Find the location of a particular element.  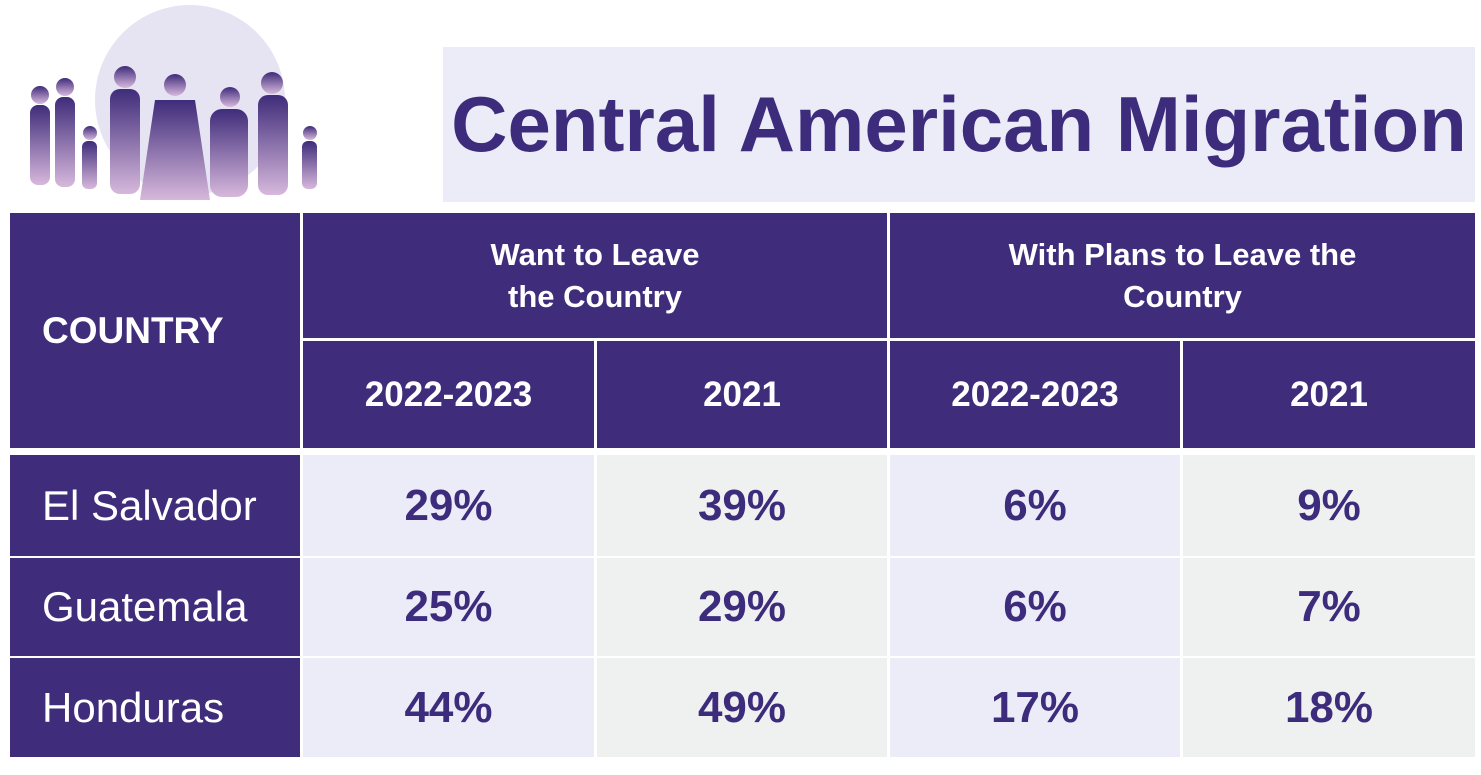

title-box: Central American Migration is located at coordinates (959, 124).